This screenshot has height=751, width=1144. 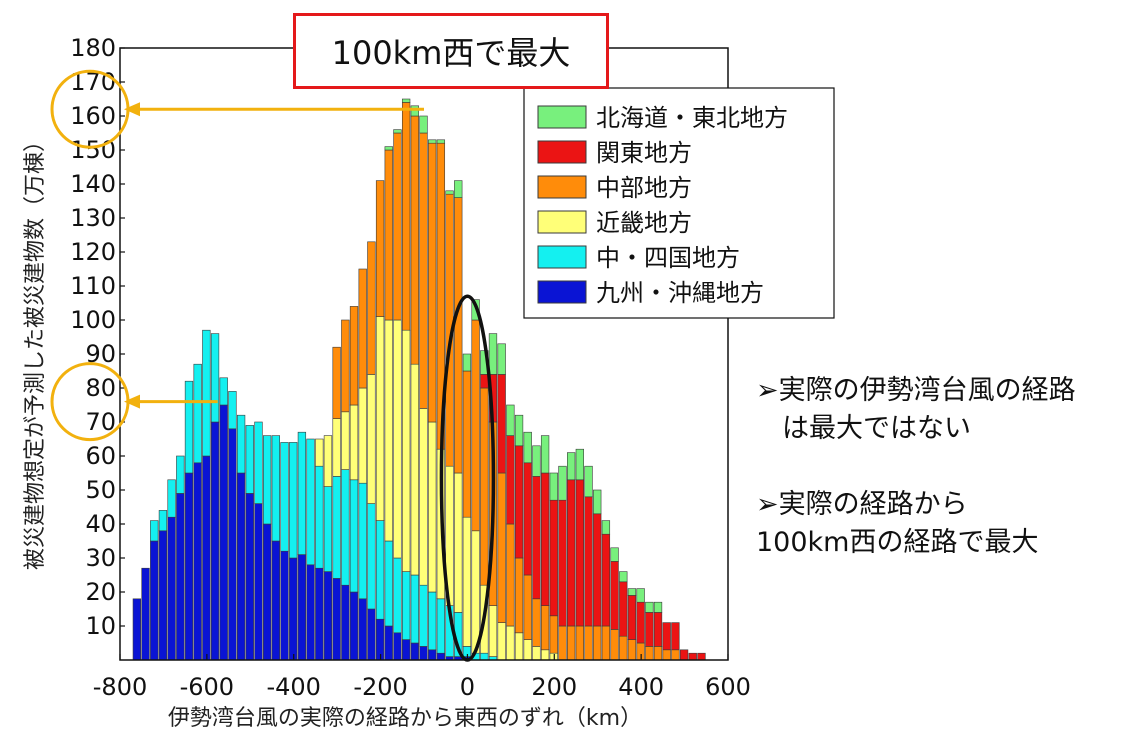 I want to click on y-tick-label: 20, so click(x=100, y=592).